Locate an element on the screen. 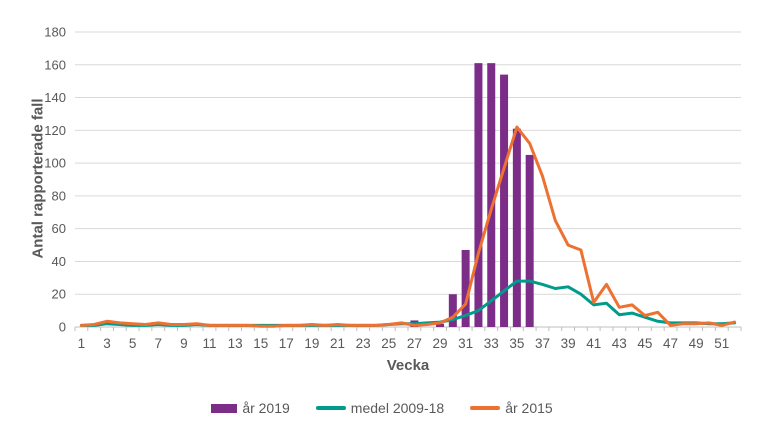 The image size is (764, 424). x-tick-label: 11 is located at coordinates (209, 343).